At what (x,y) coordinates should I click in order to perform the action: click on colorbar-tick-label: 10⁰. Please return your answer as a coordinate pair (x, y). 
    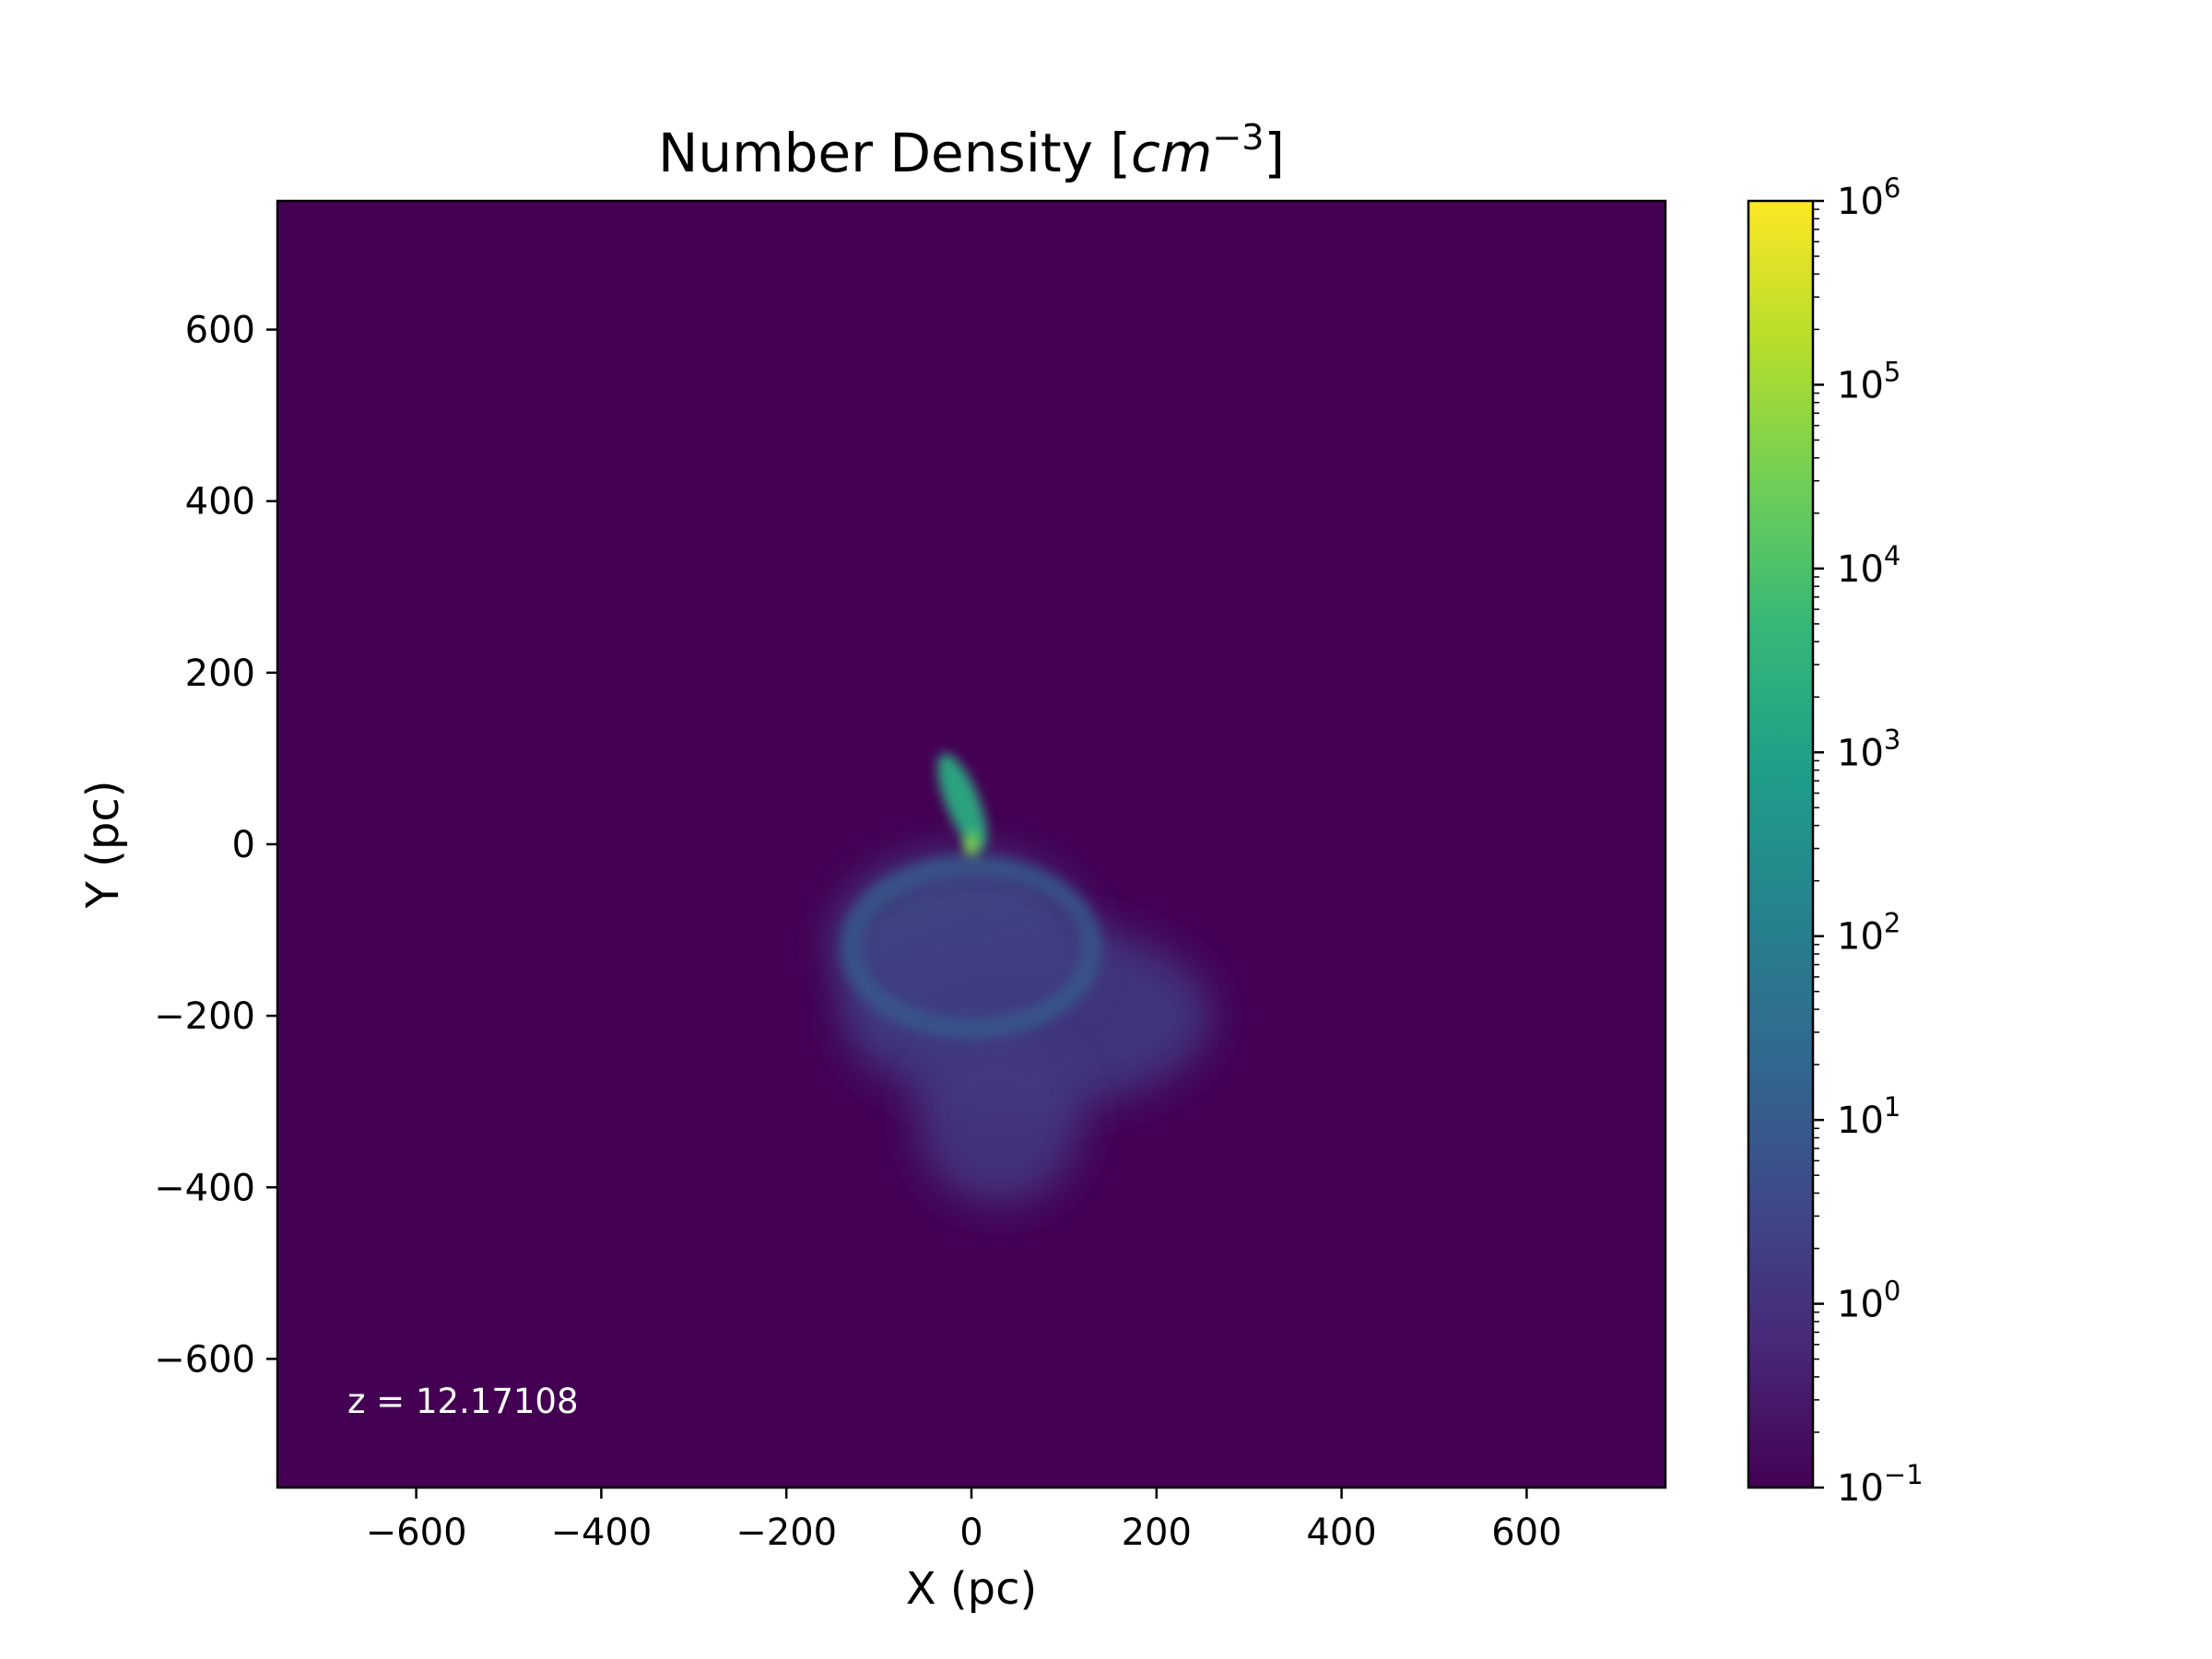
    Looking at the image, I should click on (1868, 1301).